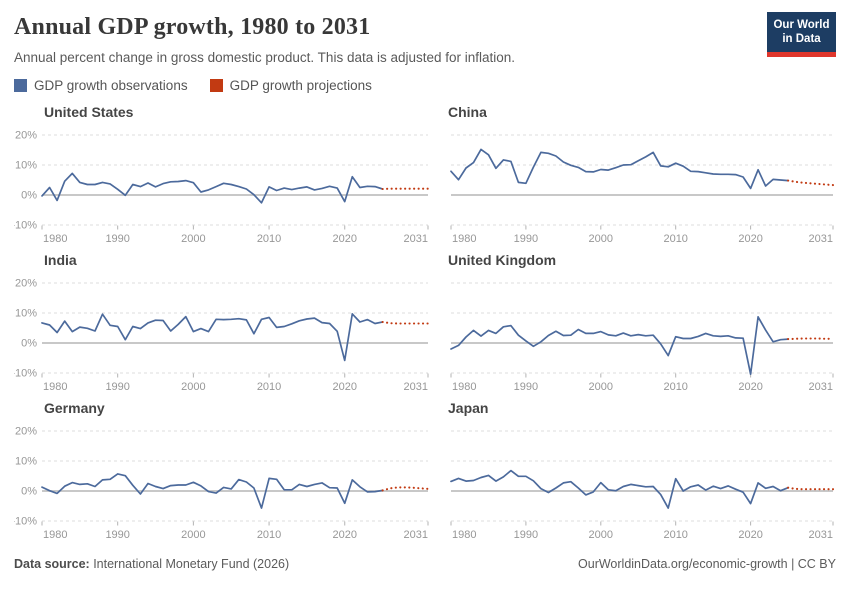 Image resolution: width=850 pixels, height=600 pixels. Describe the element at coordinates (801, 39) in the screenshot. I see `owid-logo-line2: in Data` at that location.